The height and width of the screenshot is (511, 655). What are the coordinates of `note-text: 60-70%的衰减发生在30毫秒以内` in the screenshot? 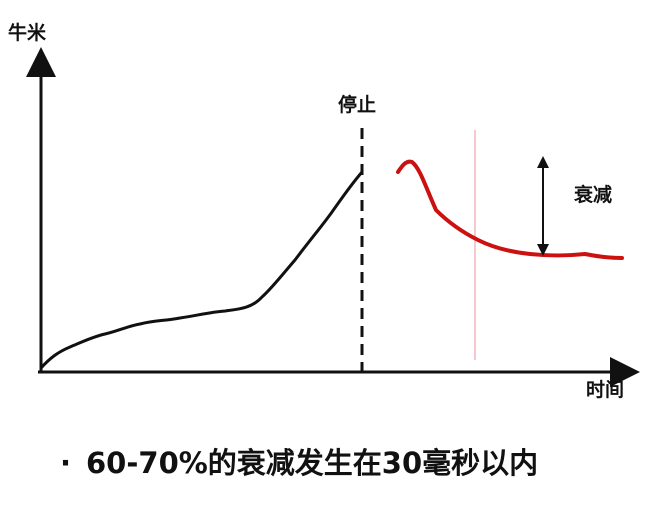 It's located at (312, 463).